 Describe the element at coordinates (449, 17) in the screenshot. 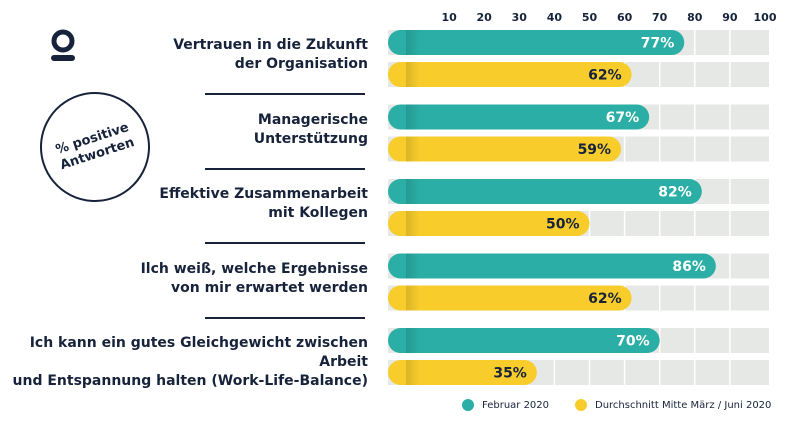

I see `x-tick-label: 10` at that location.